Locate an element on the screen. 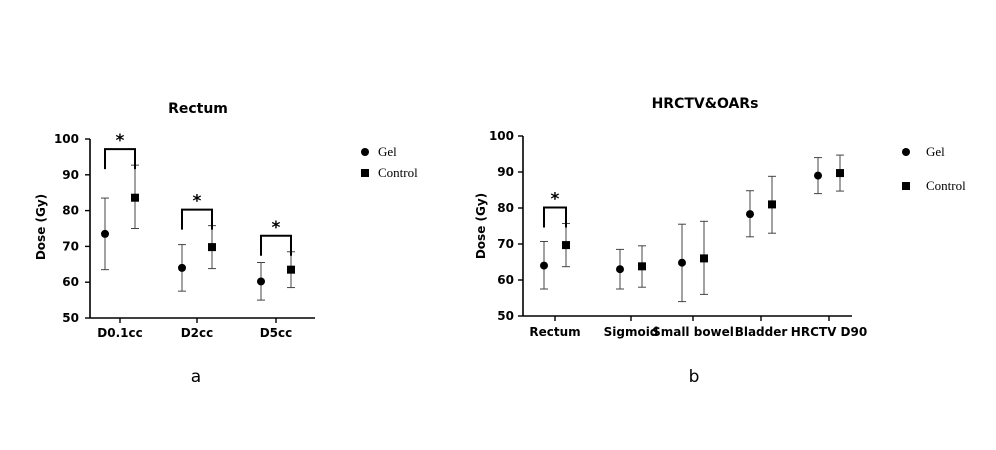 Image resolution: width=996 pixels, height=450 pixels. legend-b: Gel Control is located at coordinates (934, 168).